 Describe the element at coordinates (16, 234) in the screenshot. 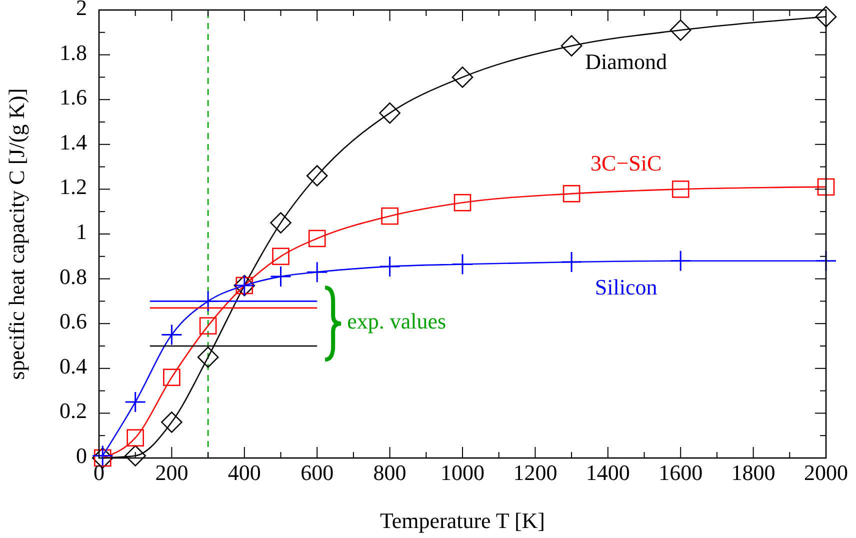

I see `y-axis-title: specific heat capacity C [J/(g K)]` at that location.